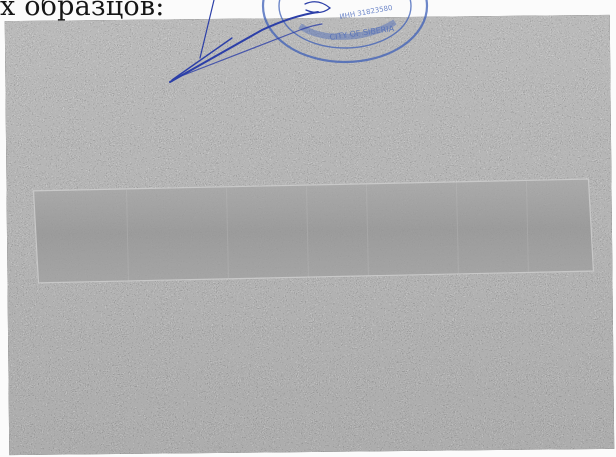 The height and width of the screenshot is (457, 616). Describe the element at coordinates (250, 41) in the screenshot. I see `signature` at that location.